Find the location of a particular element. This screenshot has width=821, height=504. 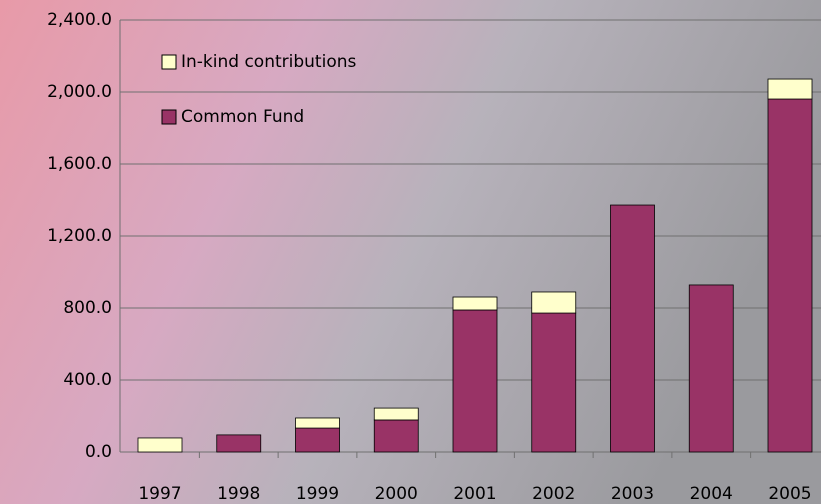

x-tick-label: 1998 is located at coordinates (238, 494).